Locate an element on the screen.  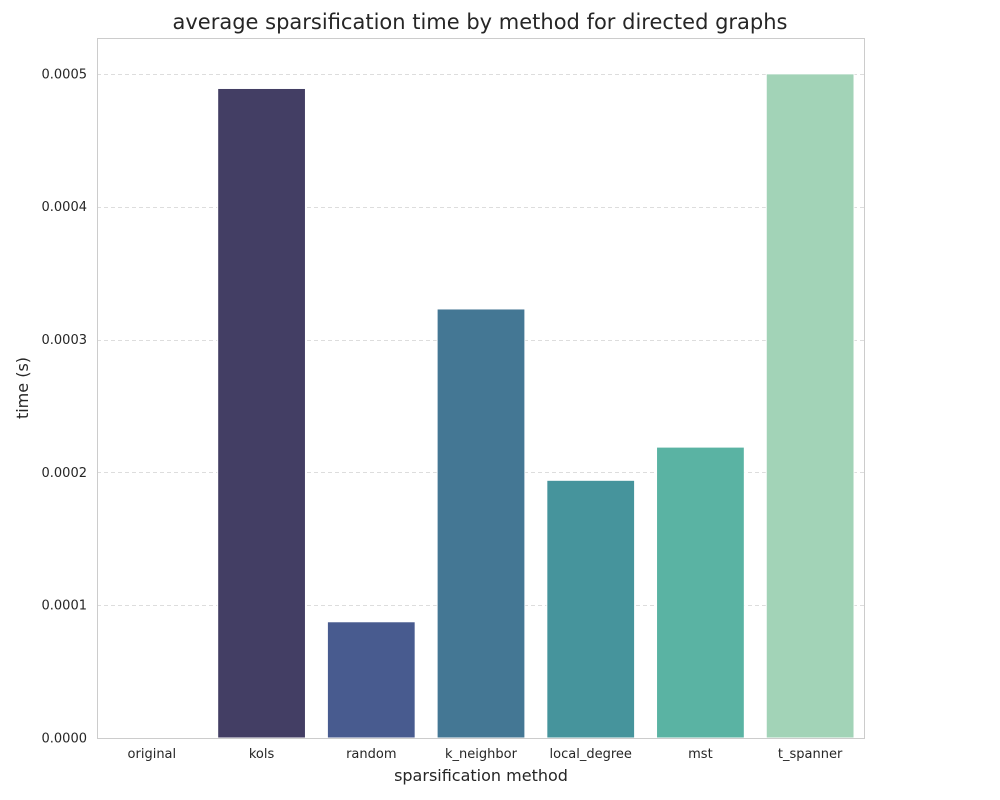
x-axis-label: sparsification method is located at coordinates (481, 775).